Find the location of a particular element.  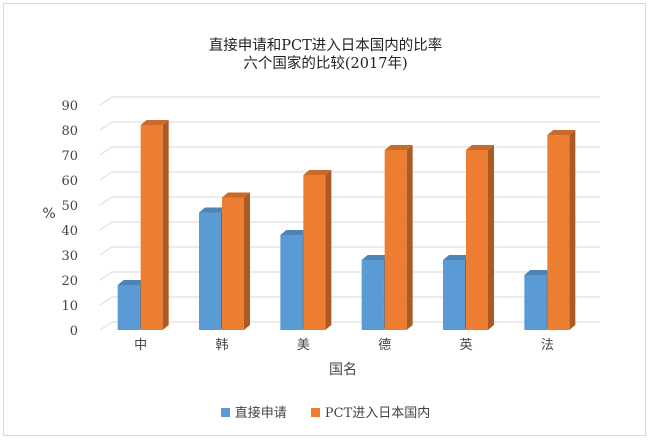

legend-item-direct: 直接申请 is located at coordinates (253, 411).